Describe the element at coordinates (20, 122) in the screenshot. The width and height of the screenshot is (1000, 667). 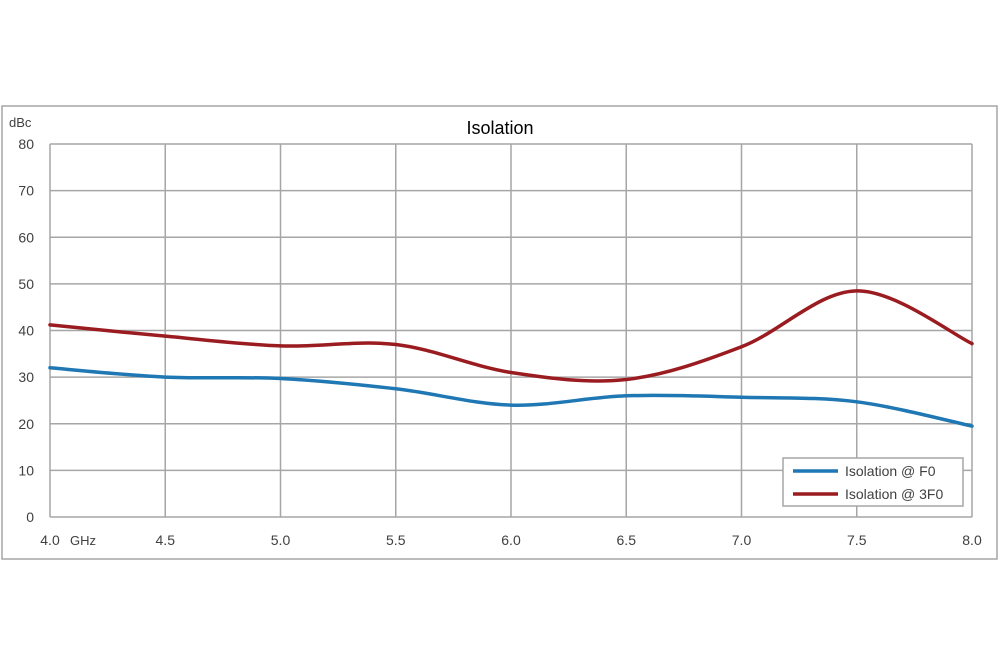
I see `y-axis-label: dBc` at that location.